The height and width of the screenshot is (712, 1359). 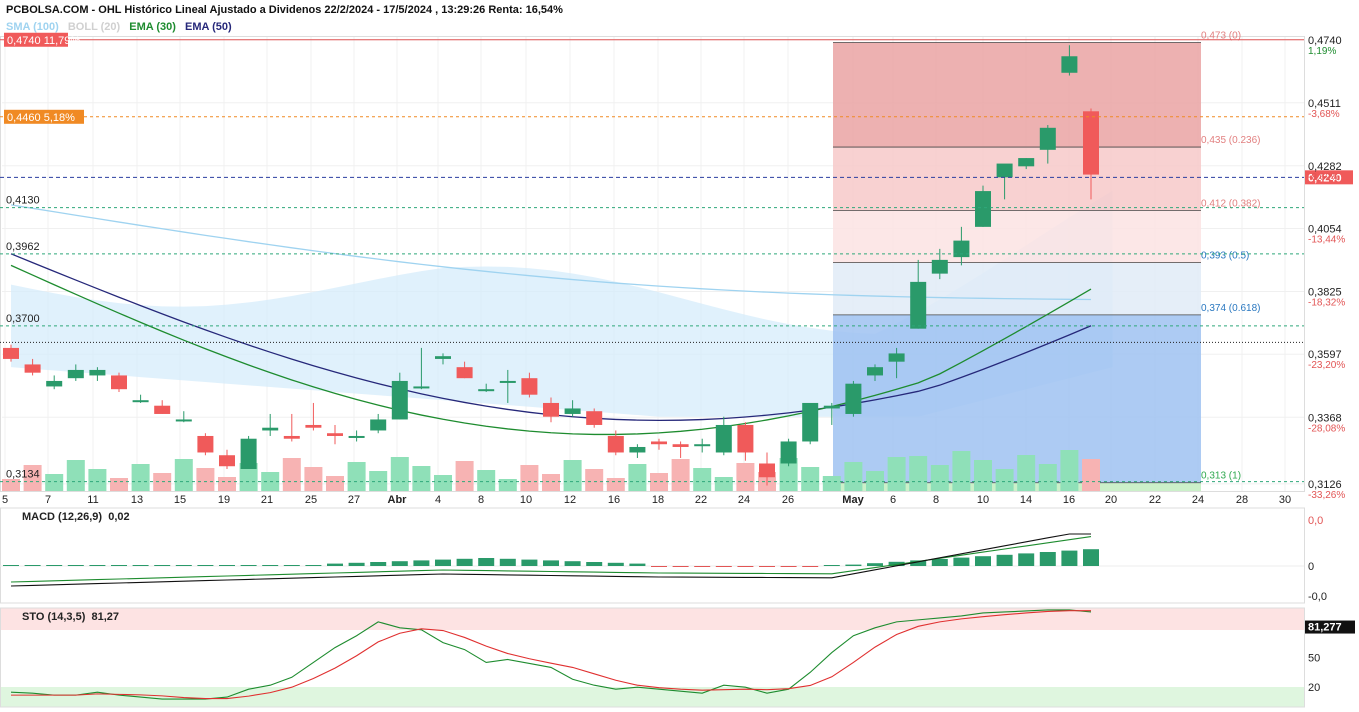 What do you see at coordinates (853, 500) in the screenshot?
I see `x-tick-label: May` at bounding box center [853, 500].